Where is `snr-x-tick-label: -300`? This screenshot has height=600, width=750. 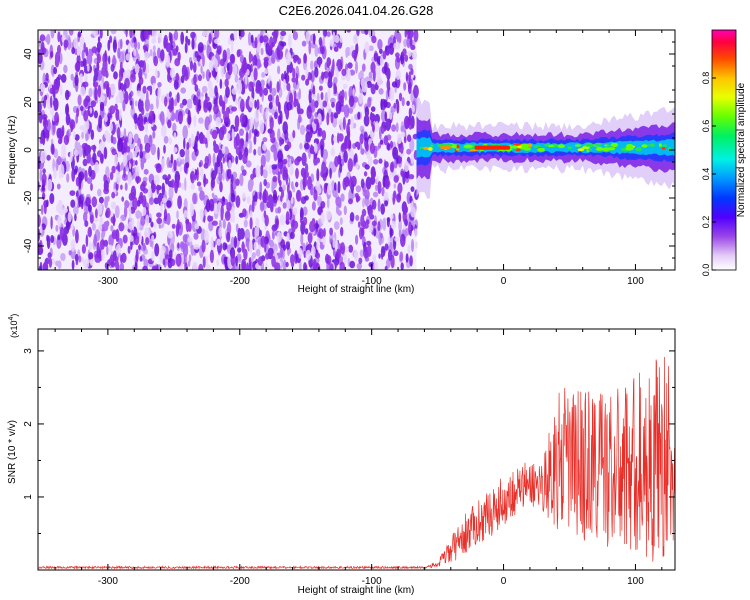
snr-x-tick-label: -300 is located at coordinates (108, 581).